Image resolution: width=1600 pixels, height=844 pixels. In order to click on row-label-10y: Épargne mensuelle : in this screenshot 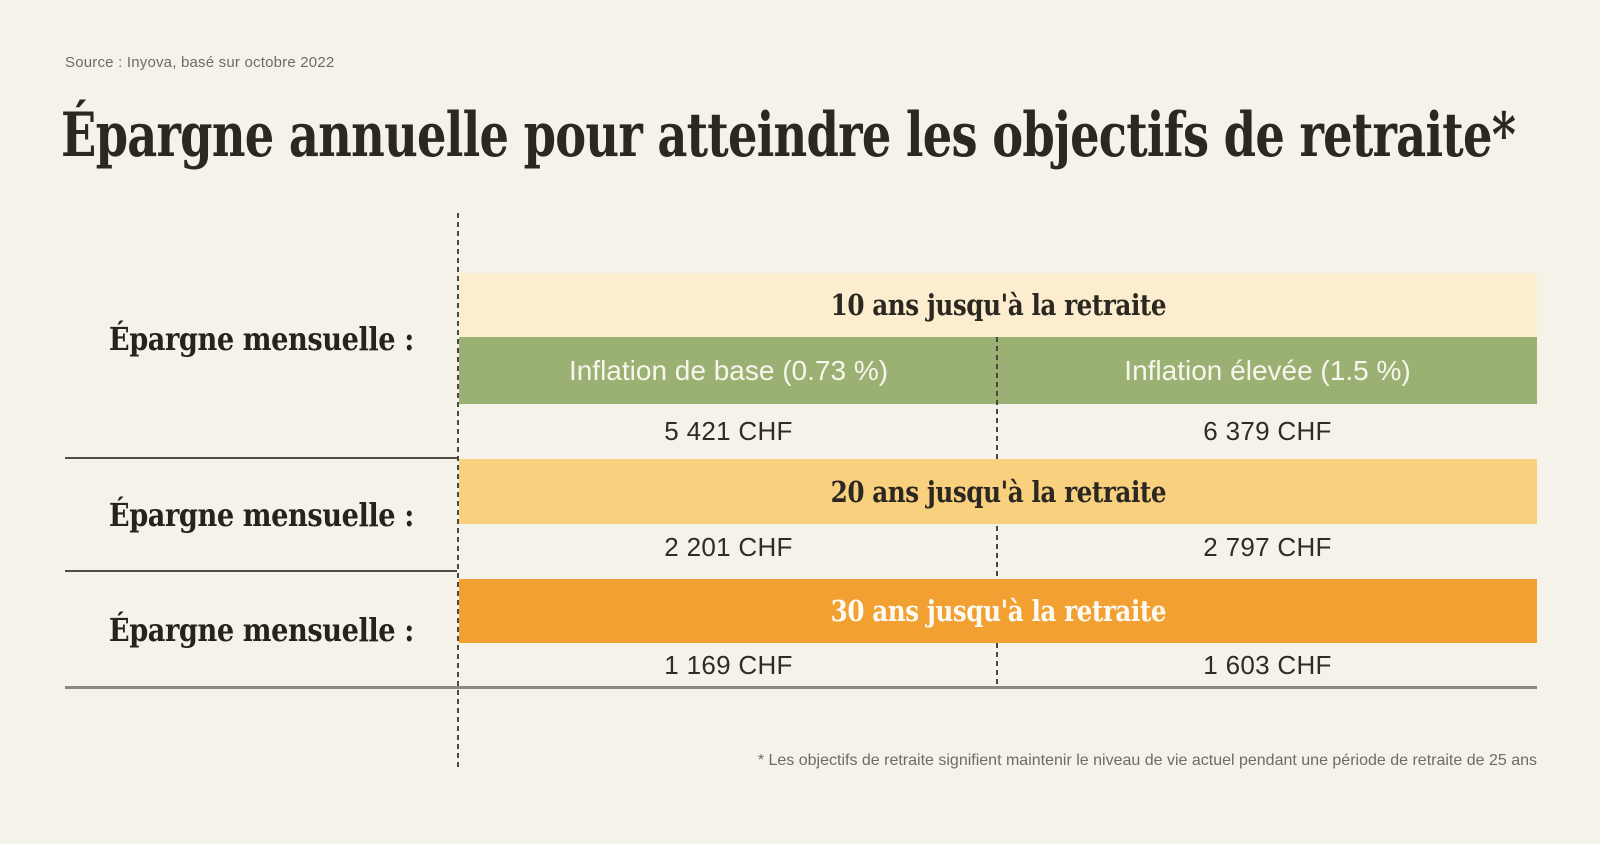, I will do `click(261, 338)`.